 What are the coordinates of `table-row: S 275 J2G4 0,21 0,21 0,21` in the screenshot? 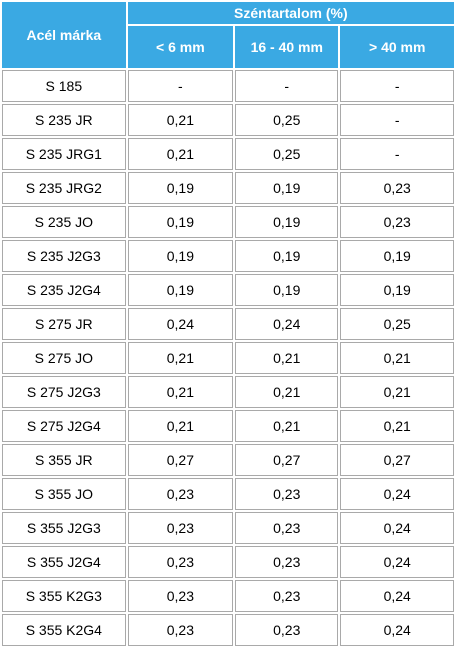 It's located at (228, 426).